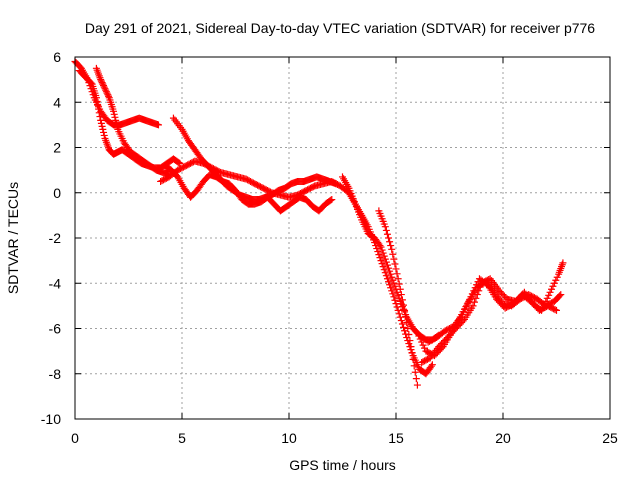 This screenshot has width=640, height=485. Describe the element at coordinates (289, 438) in the screenshot. I see `x-tick-label: 10` at that location.